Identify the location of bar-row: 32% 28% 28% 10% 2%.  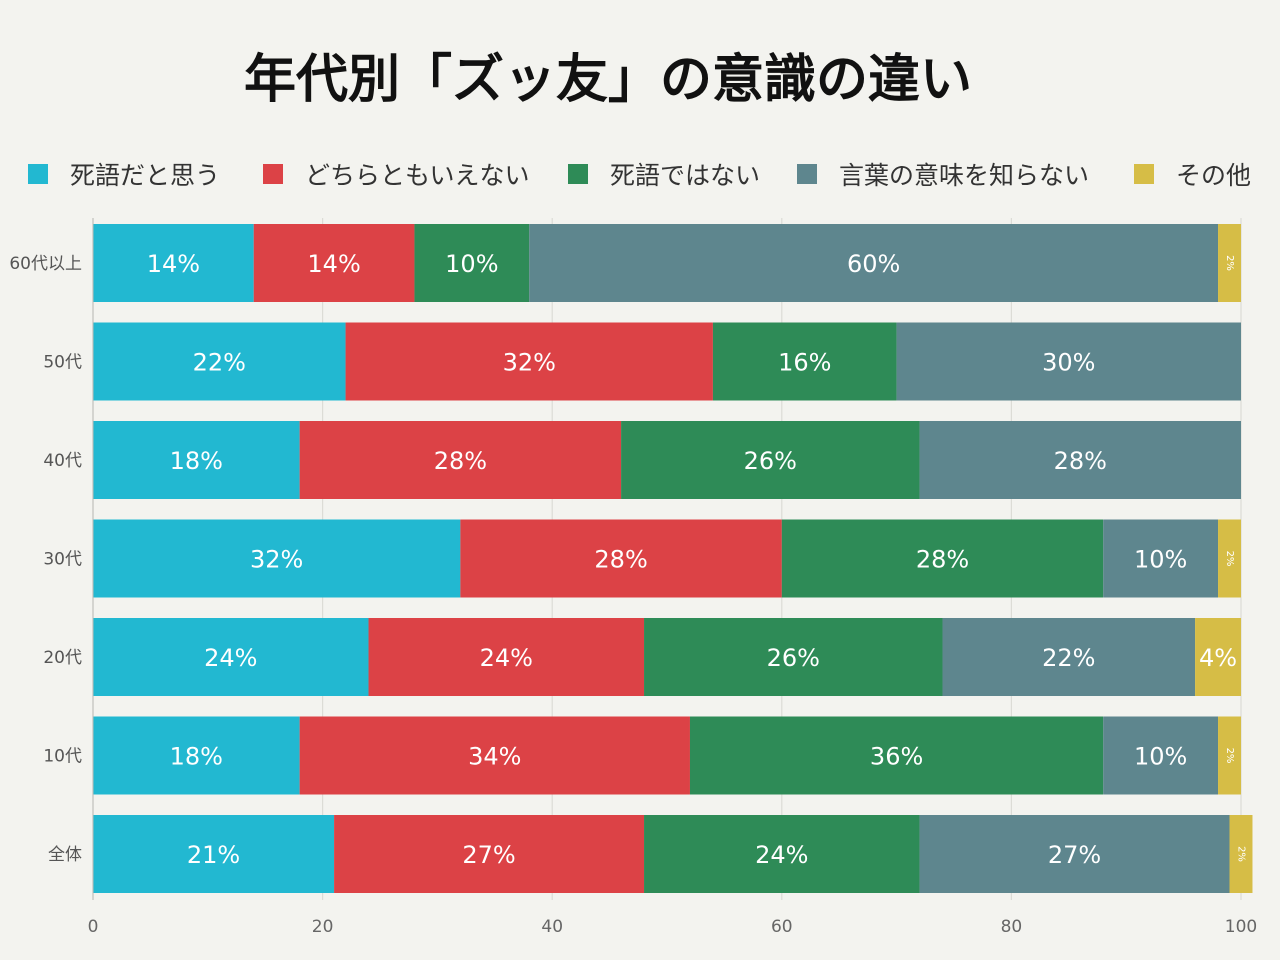
(667, 558).